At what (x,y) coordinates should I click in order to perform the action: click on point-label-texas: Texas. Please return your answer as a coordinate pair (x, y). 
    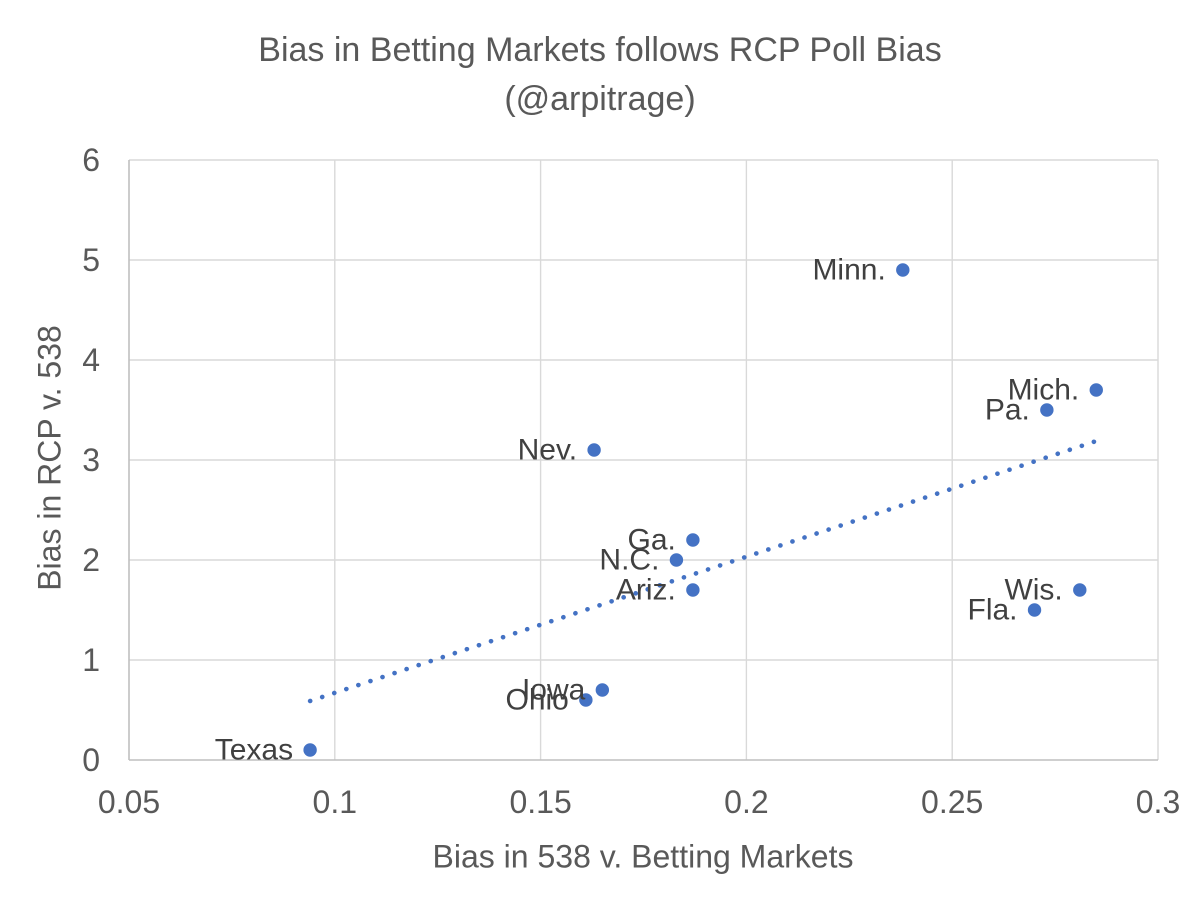
    Looking at the image, I should click on (254, 750).